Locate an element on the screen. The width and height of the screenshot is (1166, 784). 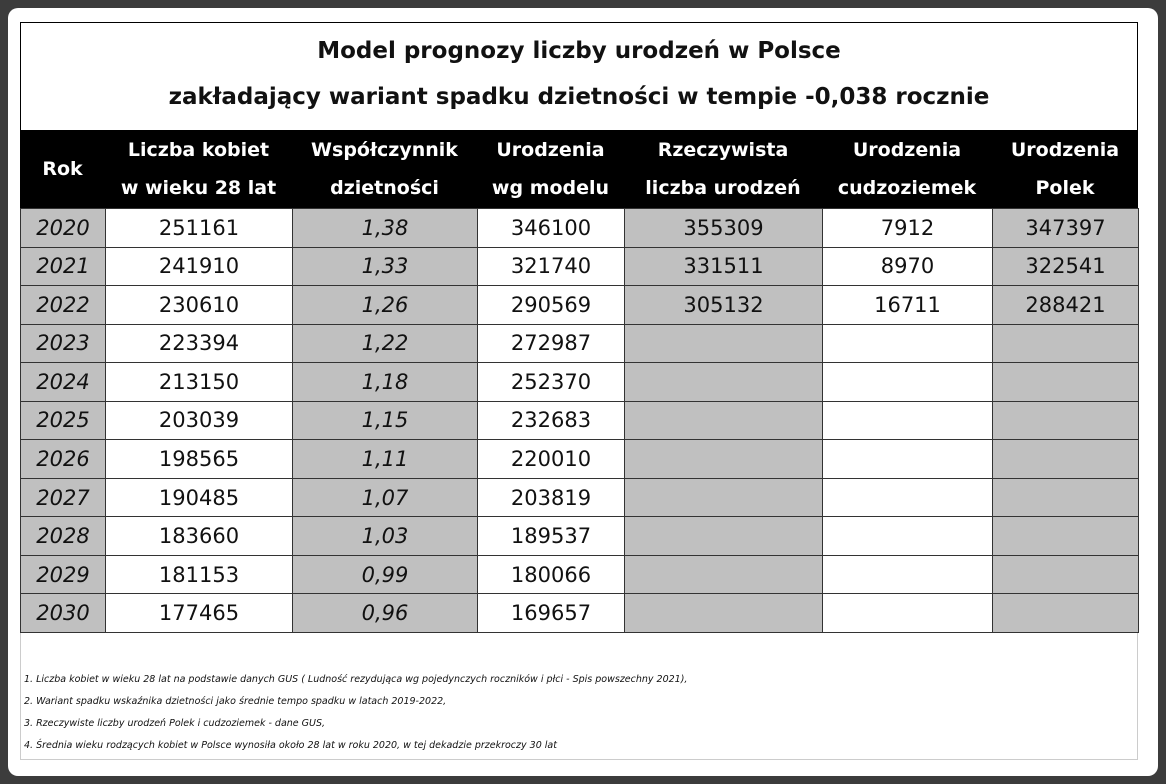
table-cell: 189537 is located at coordinates (551, 536).